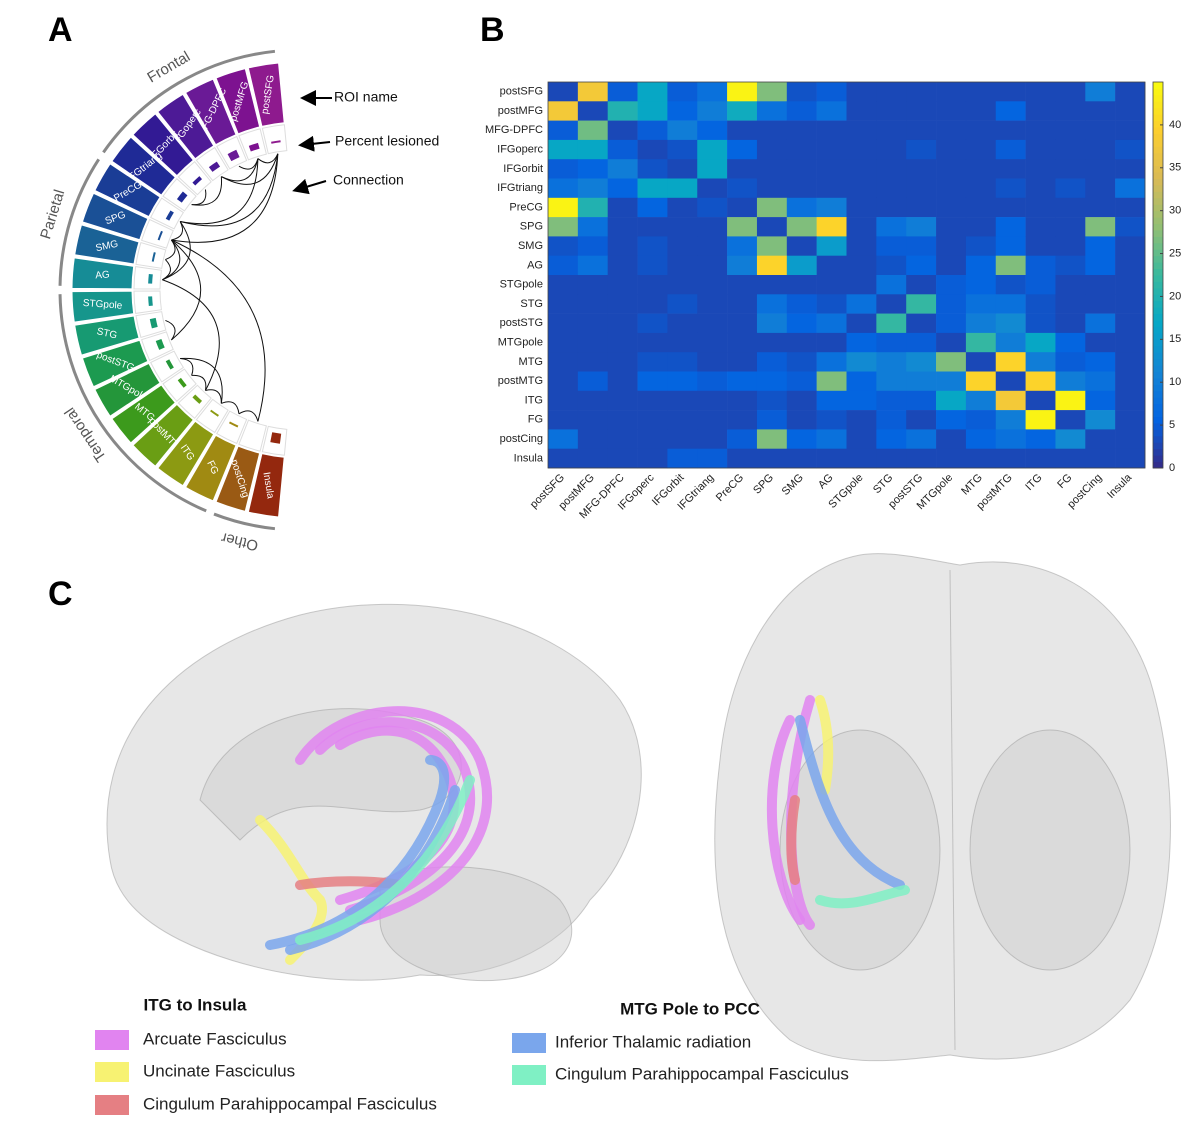  Describe the element at coordinates (492, 30) in the screenshot. I see `panel-label: B` at that location.